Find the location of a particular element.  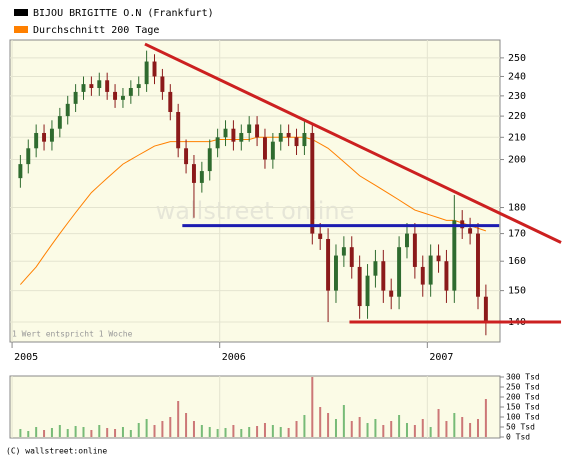

y-tick-label: 250 is located at coordinates (517, 58).